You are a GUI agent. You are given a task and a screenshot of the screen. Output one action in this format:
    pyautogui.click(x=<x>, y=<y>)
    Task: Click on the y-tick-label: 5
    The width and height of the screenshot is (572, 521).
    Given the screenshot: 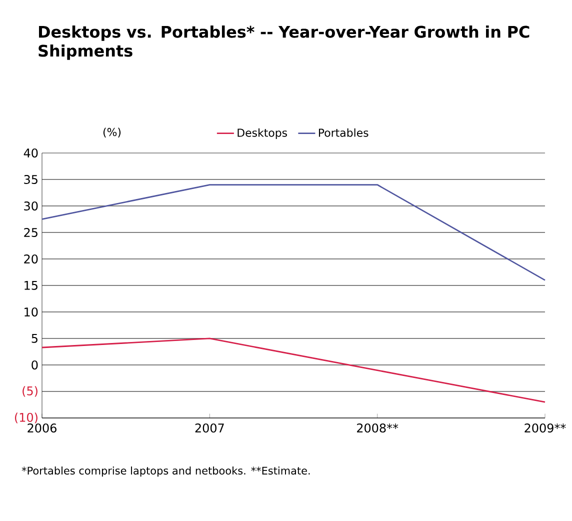 What is the action you would take?
    pyautogui.click(x=35, y=338)
    